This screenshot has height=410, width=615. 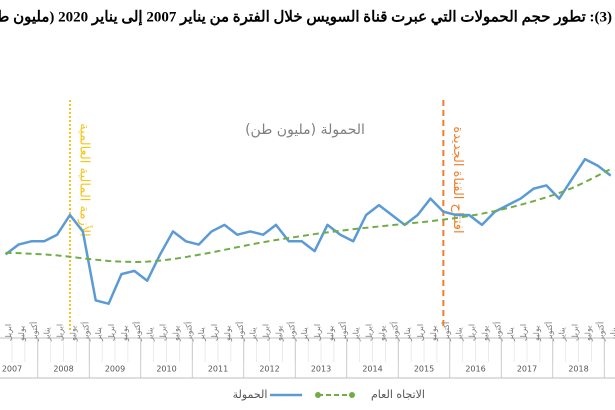 I want to click on legend-label: الاتجاه العام, so click(x=398, y=394).